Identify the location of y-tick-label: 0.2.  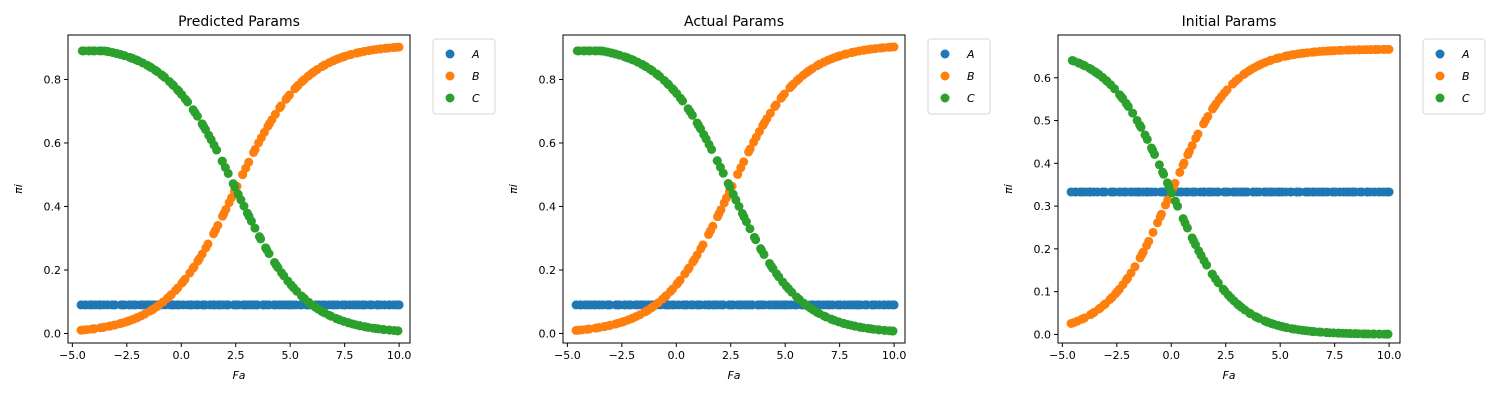
(53, 270).